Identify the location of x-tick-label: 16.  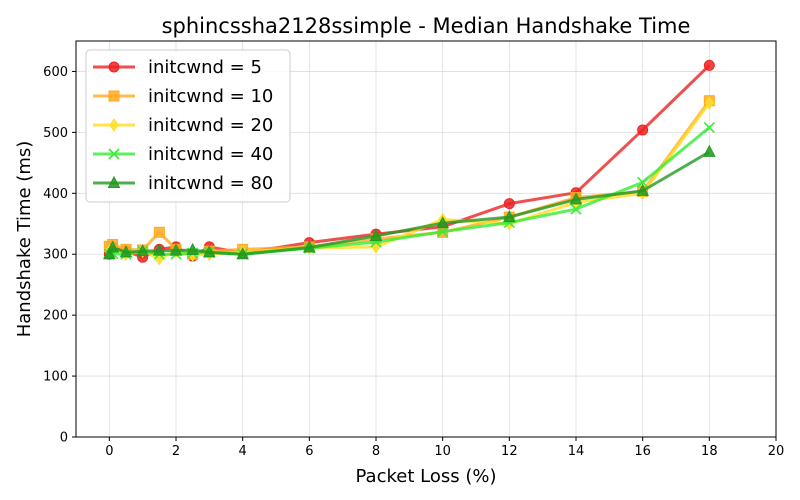
(642, 451).